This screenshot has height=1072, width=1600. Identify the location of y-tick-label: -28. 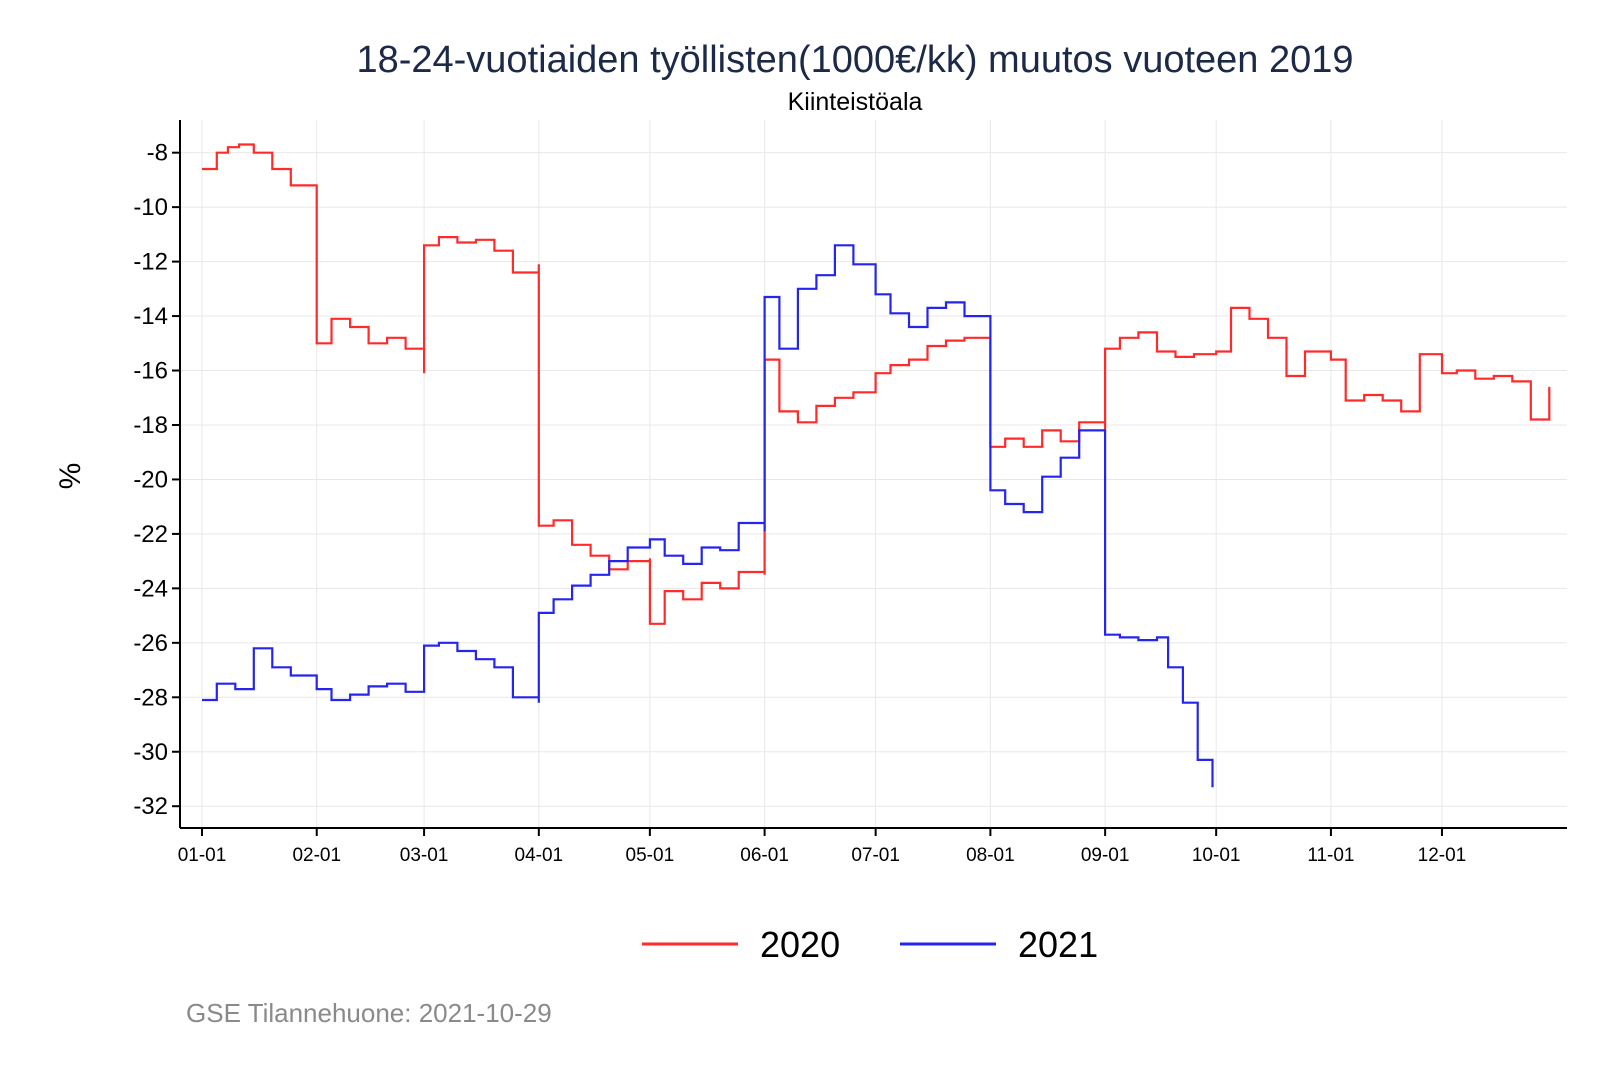
(150, 697).